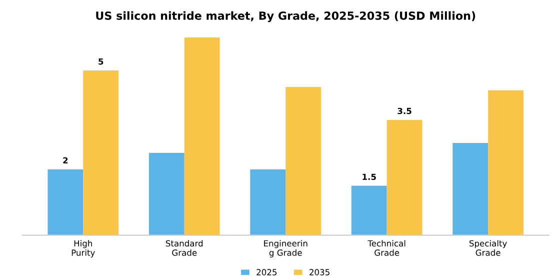 This screenshot has height=280, width=560. Describe the element at coordinates (320, 272) in the screenshot. I see `legend-label: 2035` at that location.